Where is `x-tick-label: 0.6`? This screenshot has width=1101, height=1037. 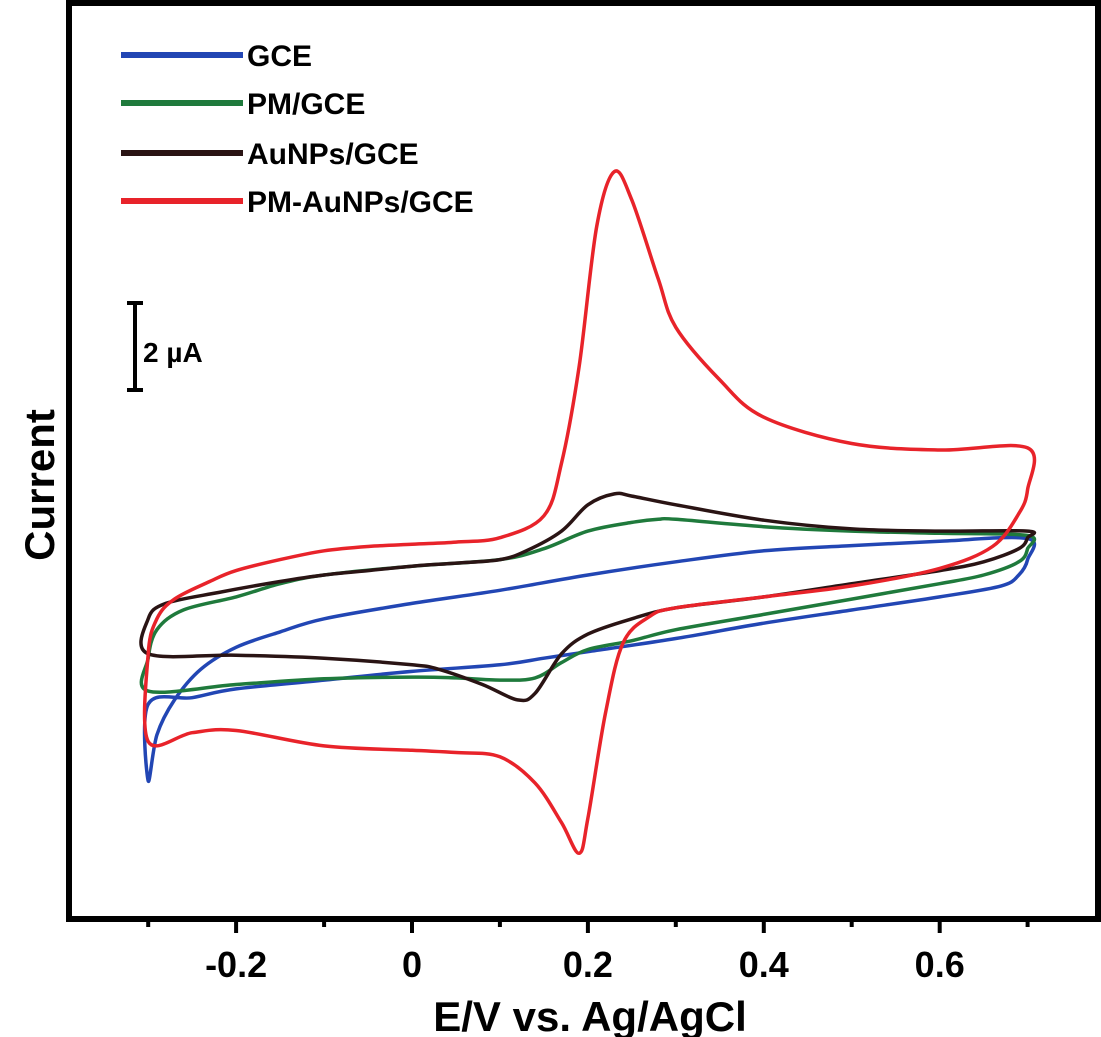
x-tick-label: 0.6 is located at coordinates (940, 964).